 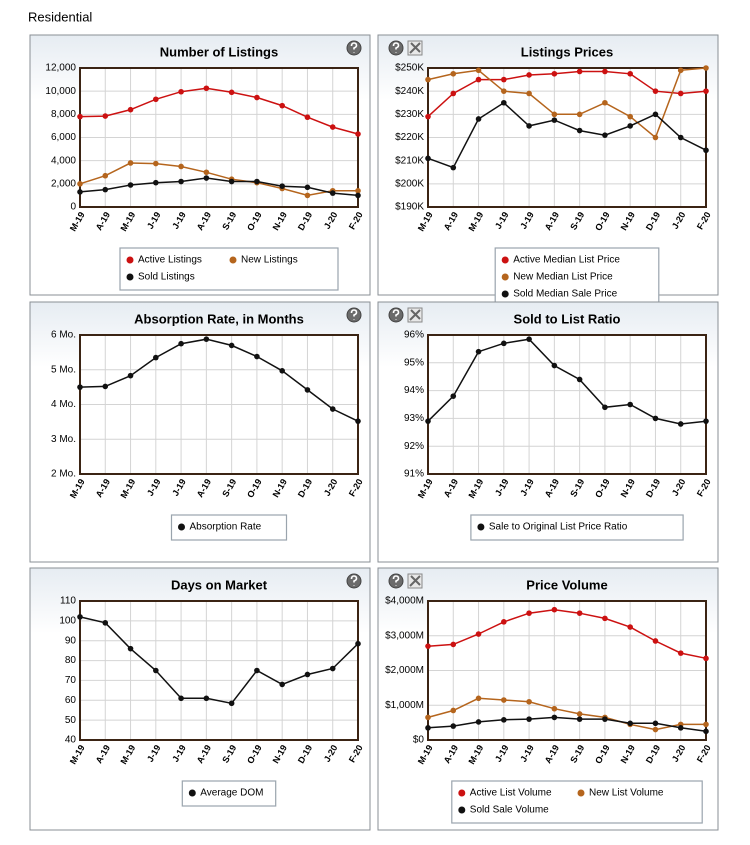 I want to click on legend-label: Active Listings, so click(x=170, y=260).